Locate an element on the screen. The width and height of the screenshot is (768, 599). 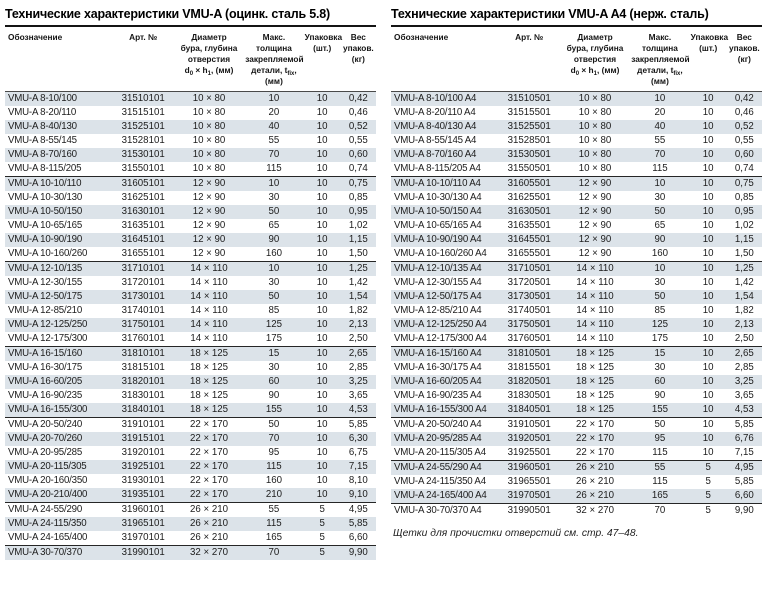
table-cell: 9,10 is located at coordinates (358, 495).